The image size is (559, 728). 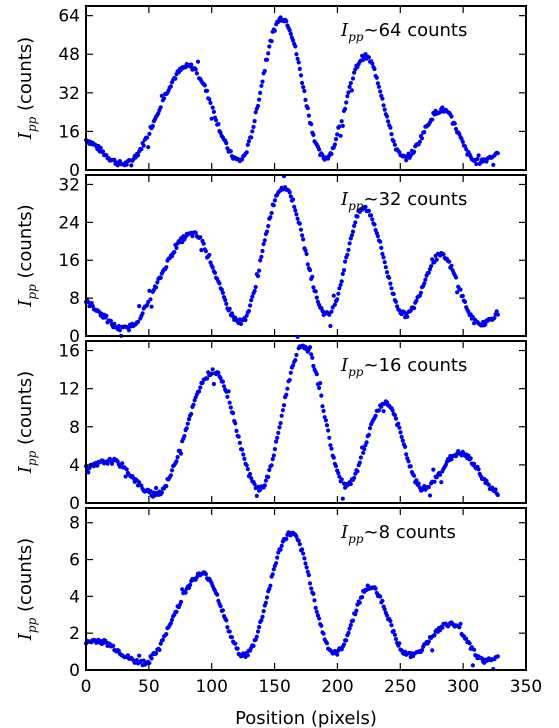 I want to click on y-tick-label: 12, so click(x=69, y=390).